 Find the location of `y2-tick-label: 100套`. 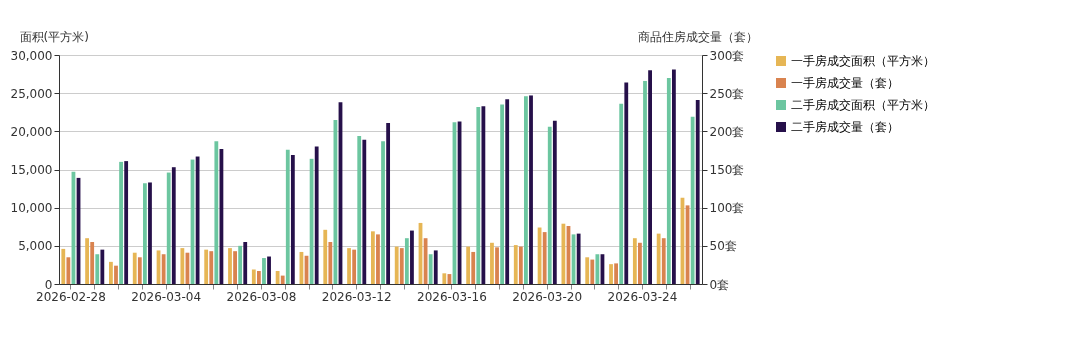

y2-tick-label: 100套 is located at coordinates (727, 208).